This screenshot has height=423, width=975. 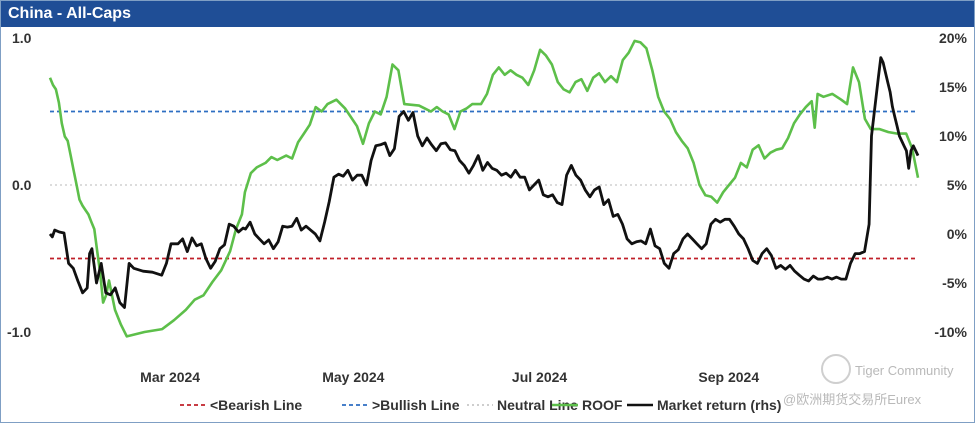 I want to click on title-bar: China - All-Caps, so click(x=487, y=14).